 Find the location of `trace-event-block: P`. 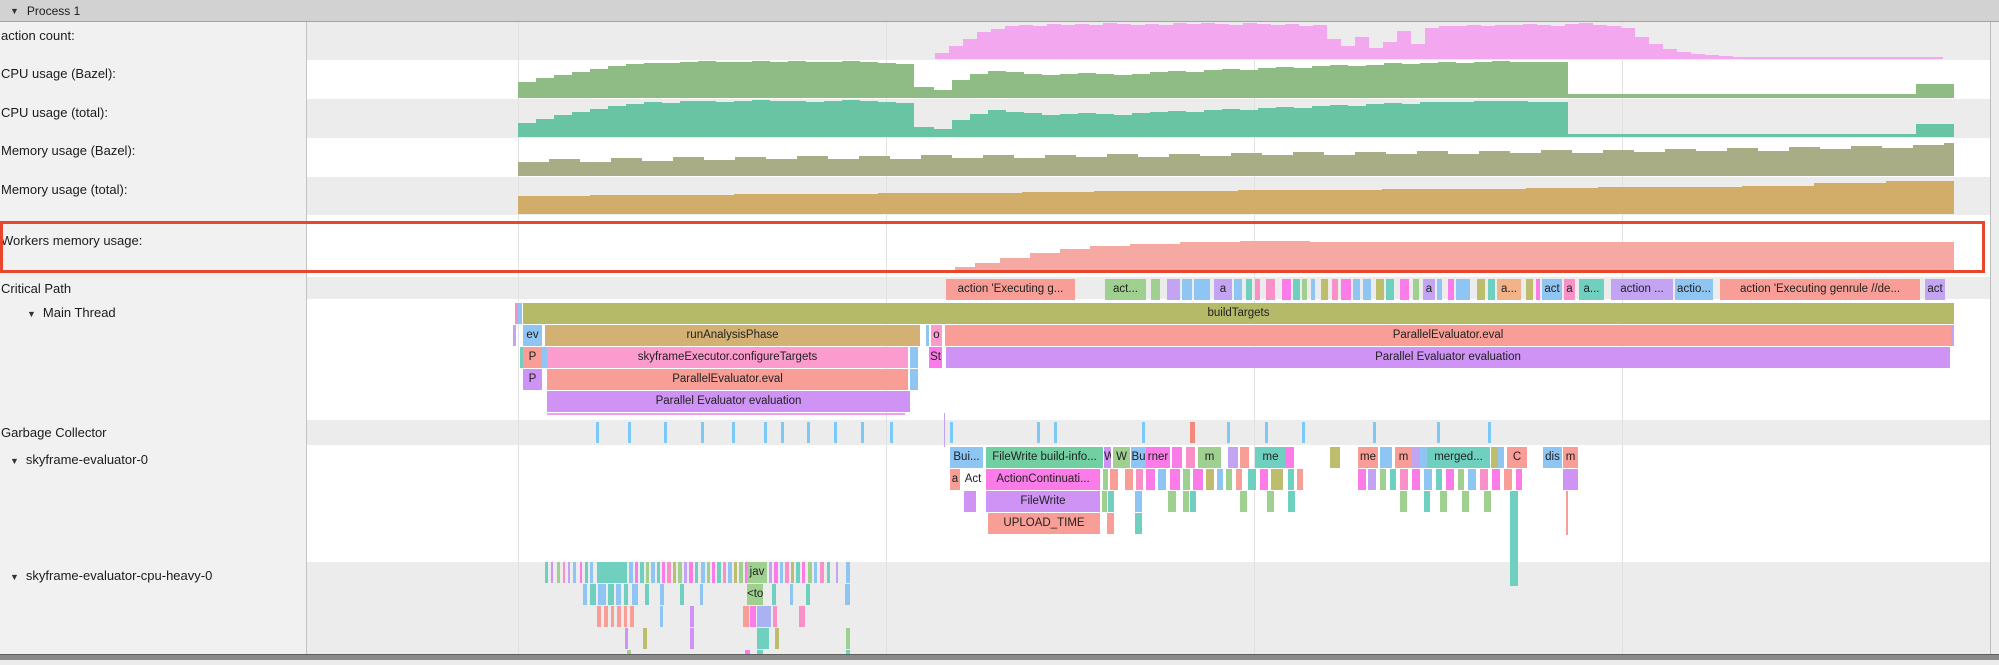

trace-event-block: P is located at coordinates (532, 379).